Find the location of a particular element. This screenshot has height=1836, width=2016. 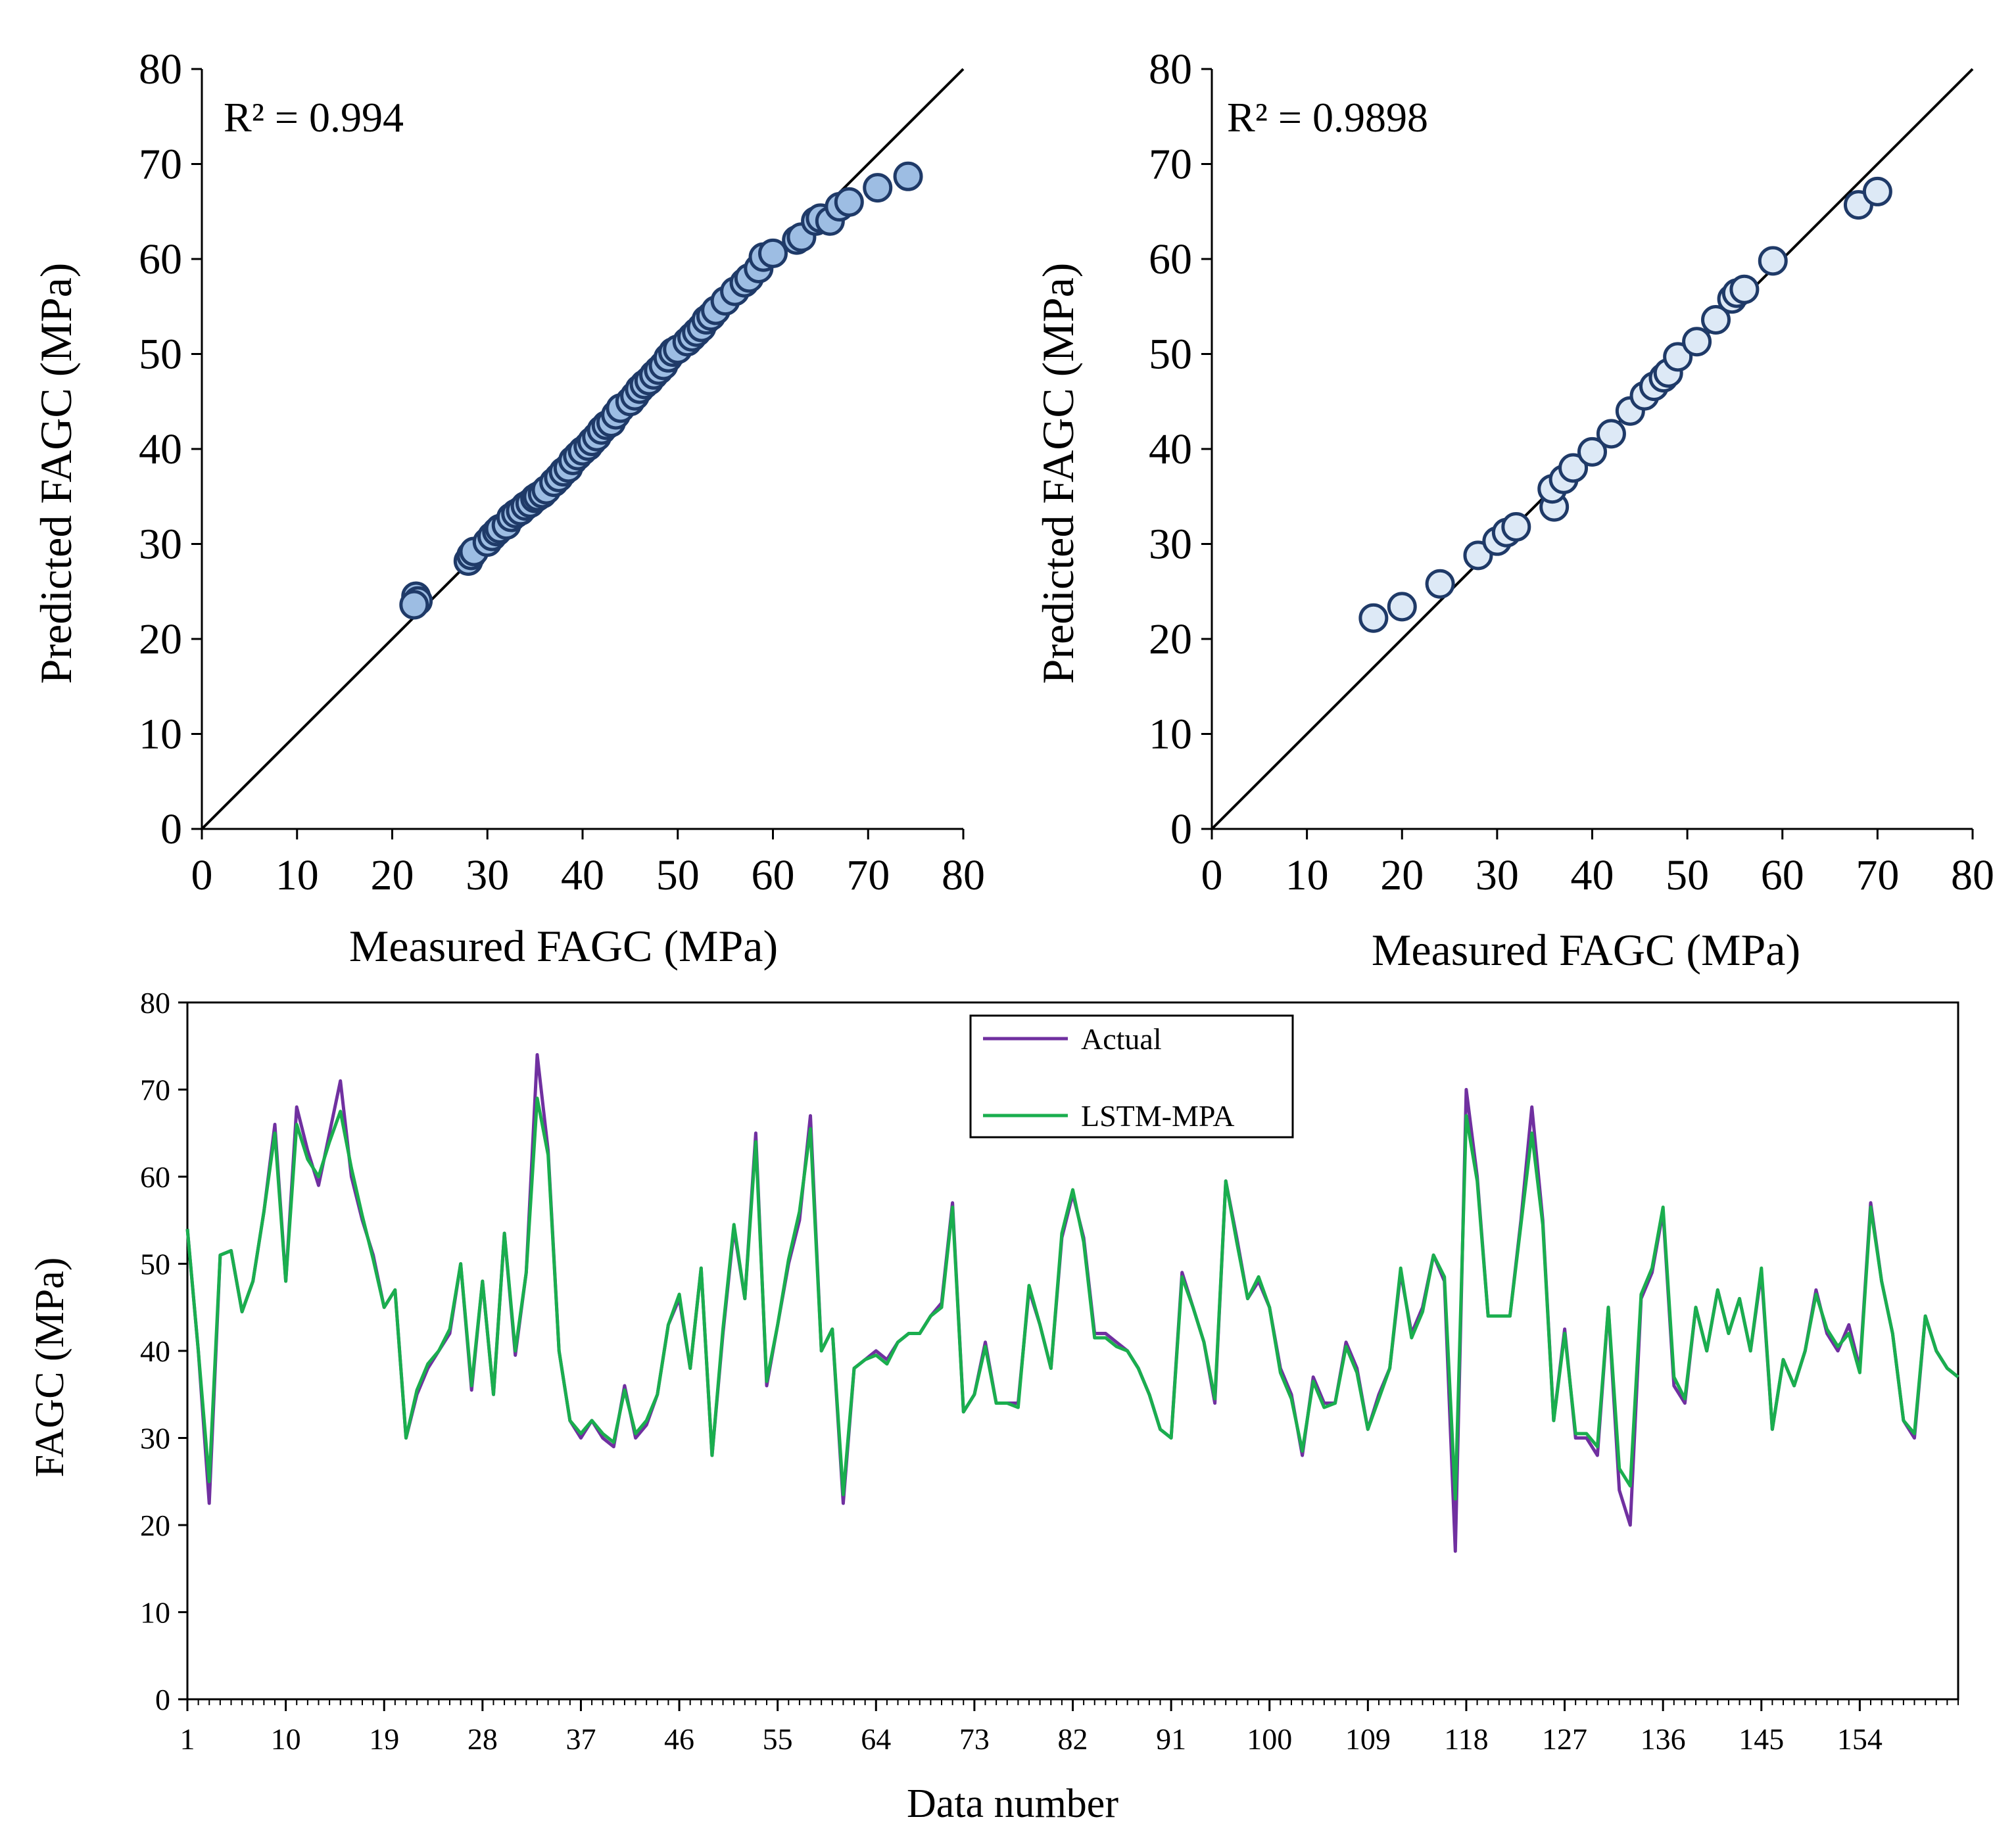

scatter-test-x-tick-label: 80 is located at coordinates (1972, 875).